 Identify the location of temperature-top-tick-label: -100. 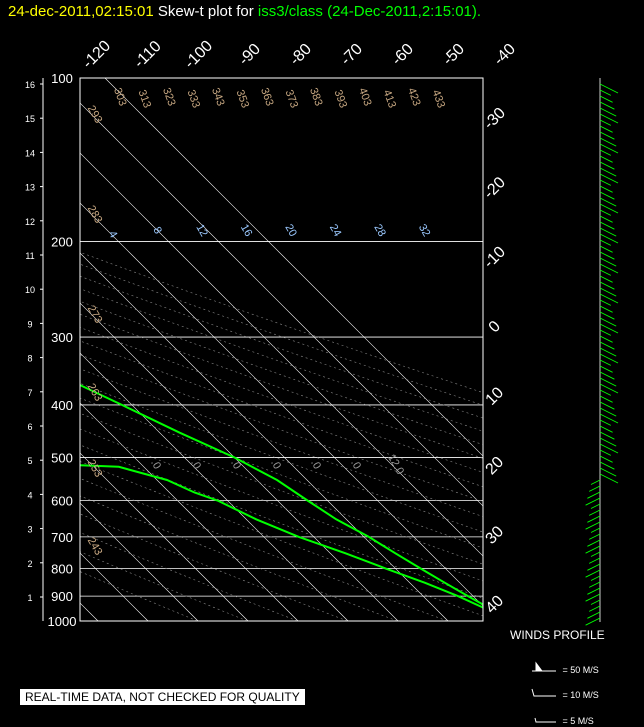
(198, 54).